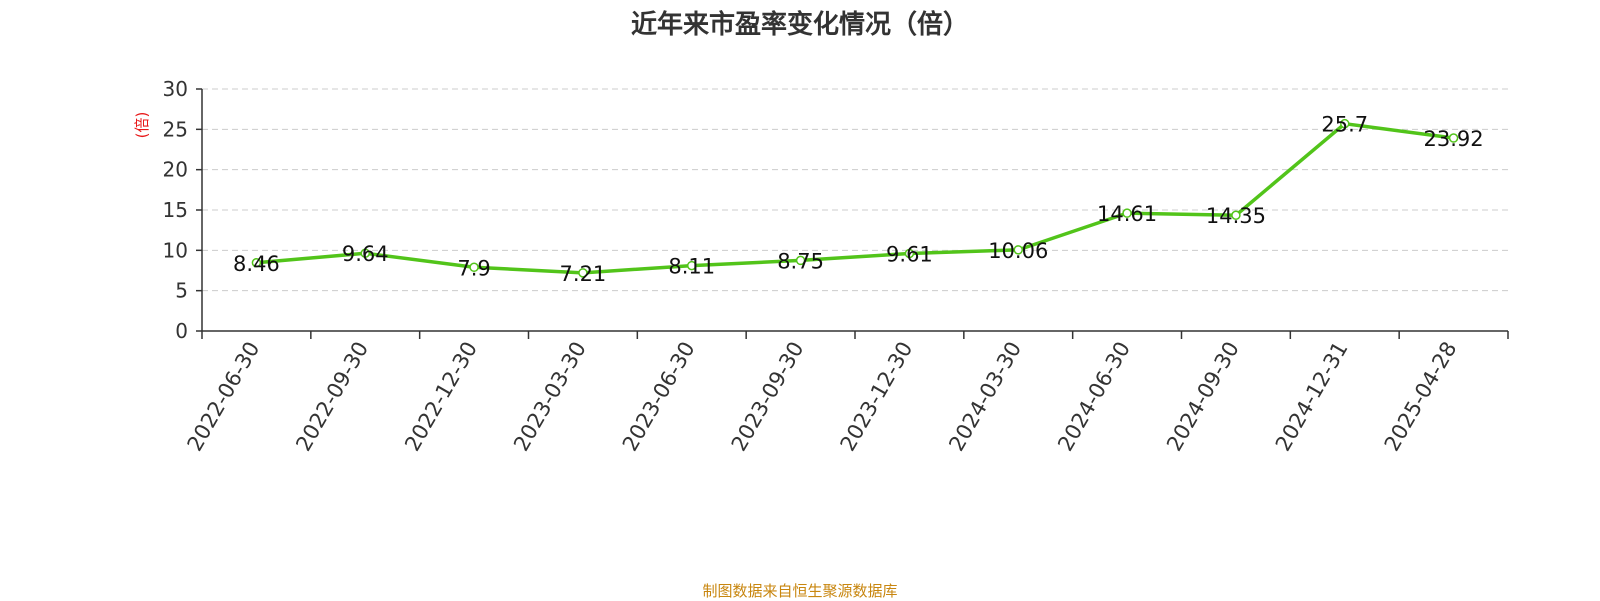 The image size is (1600, 601). Describe the element at coordinates (175, 170) in the screenshot. I see `y-tick-label: 20` at that location.